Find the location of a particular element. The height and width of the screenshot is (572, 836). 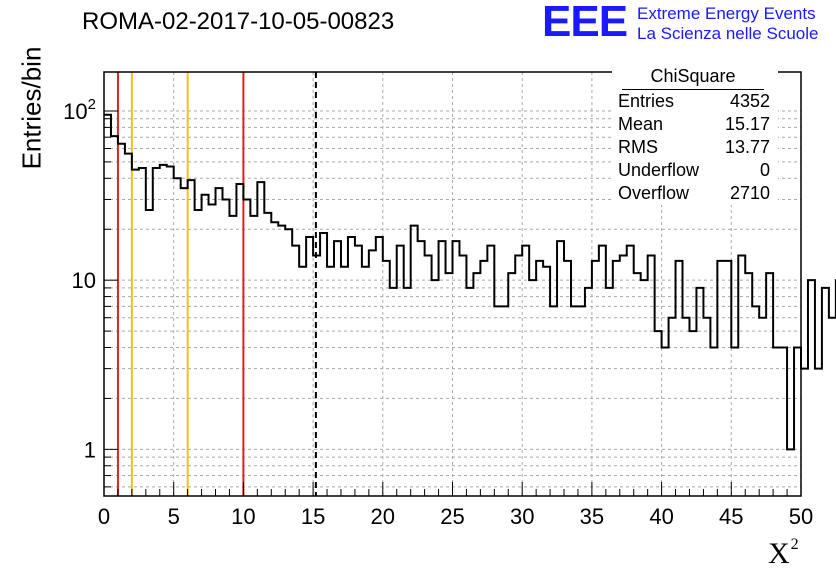

eee-logo: EEE is located at coordinates (585, 23).